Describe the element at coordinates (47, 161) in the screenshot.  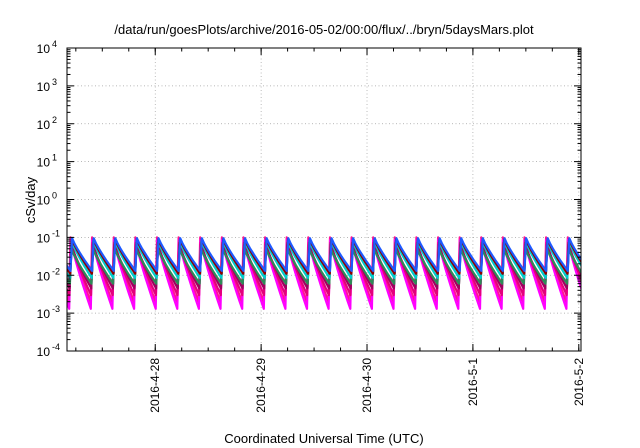
I see `y-tick-label: 10 1` at that location.